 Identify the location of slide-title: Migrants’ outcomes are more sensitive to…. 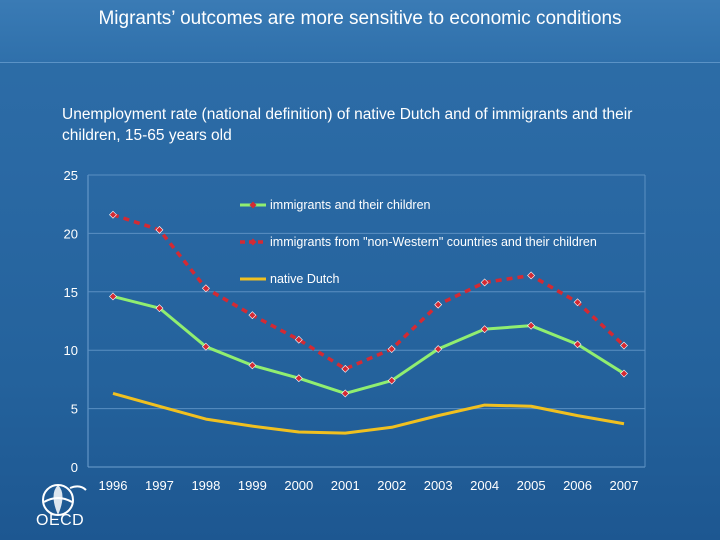
(360, 18).